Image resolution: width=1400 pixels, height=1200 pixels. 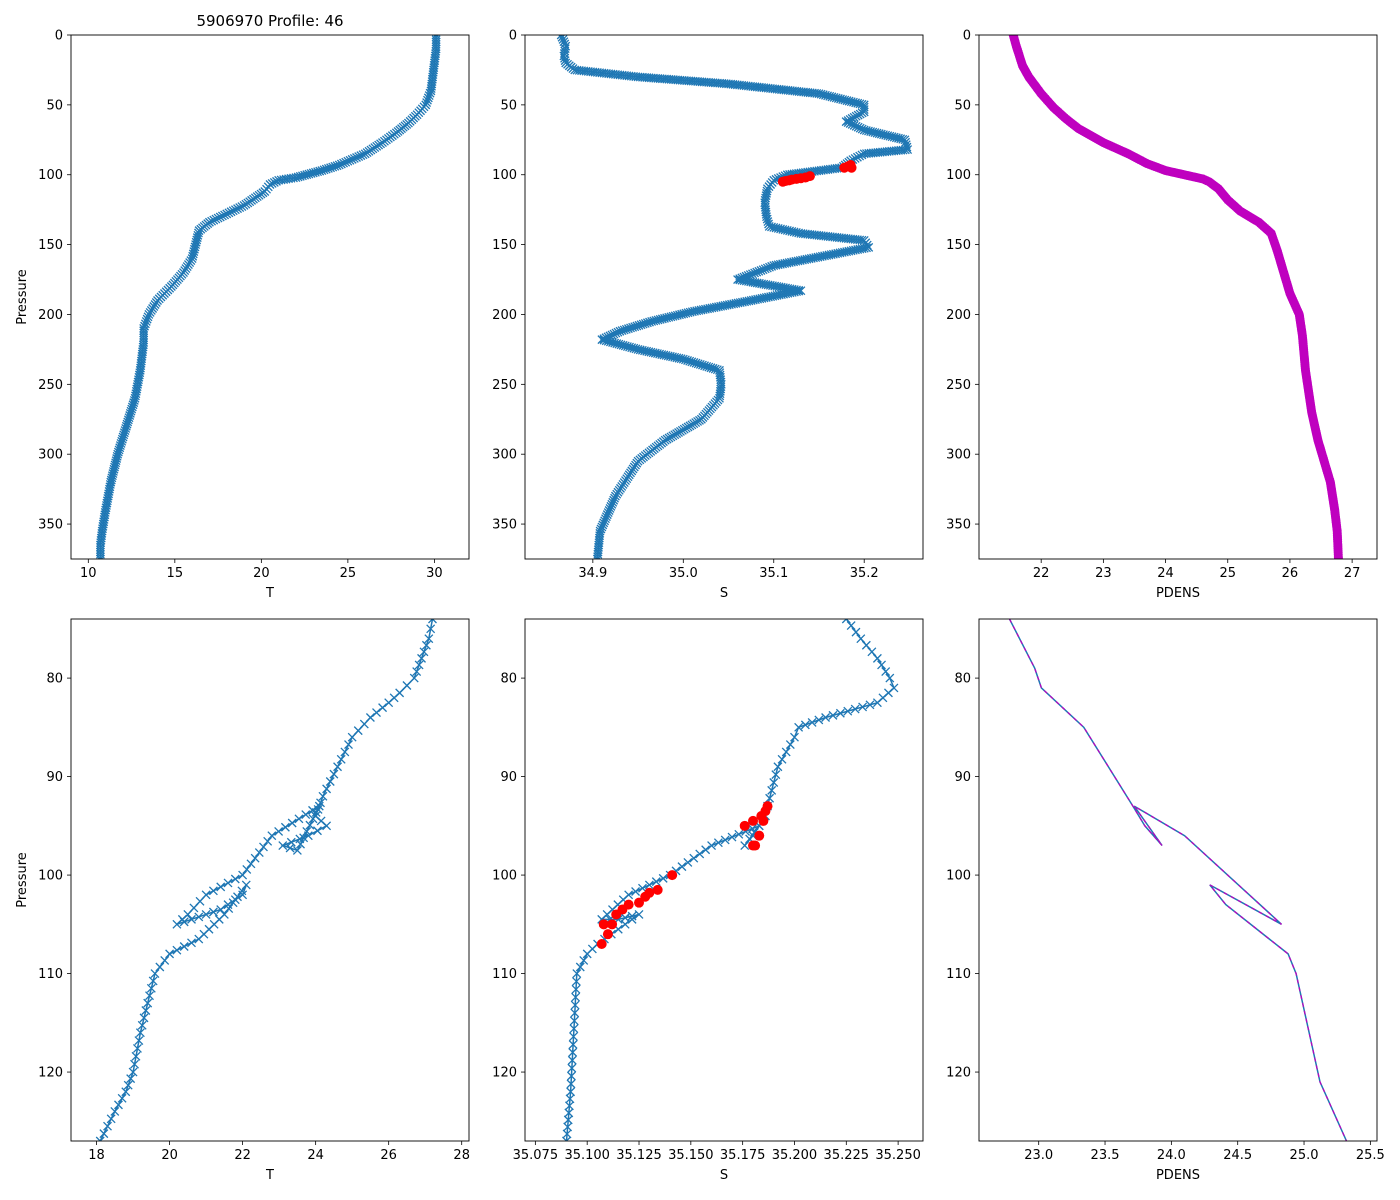 What do you see at coordinates (50, 1073) in the screenshot?
I see `y-tick-label: 120` at bounding box center [50, 1073].